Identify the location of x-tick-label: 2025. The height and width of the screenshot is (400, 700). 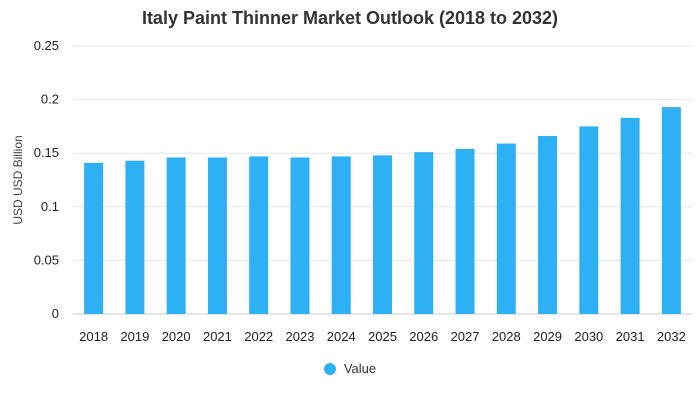
(382, 336).